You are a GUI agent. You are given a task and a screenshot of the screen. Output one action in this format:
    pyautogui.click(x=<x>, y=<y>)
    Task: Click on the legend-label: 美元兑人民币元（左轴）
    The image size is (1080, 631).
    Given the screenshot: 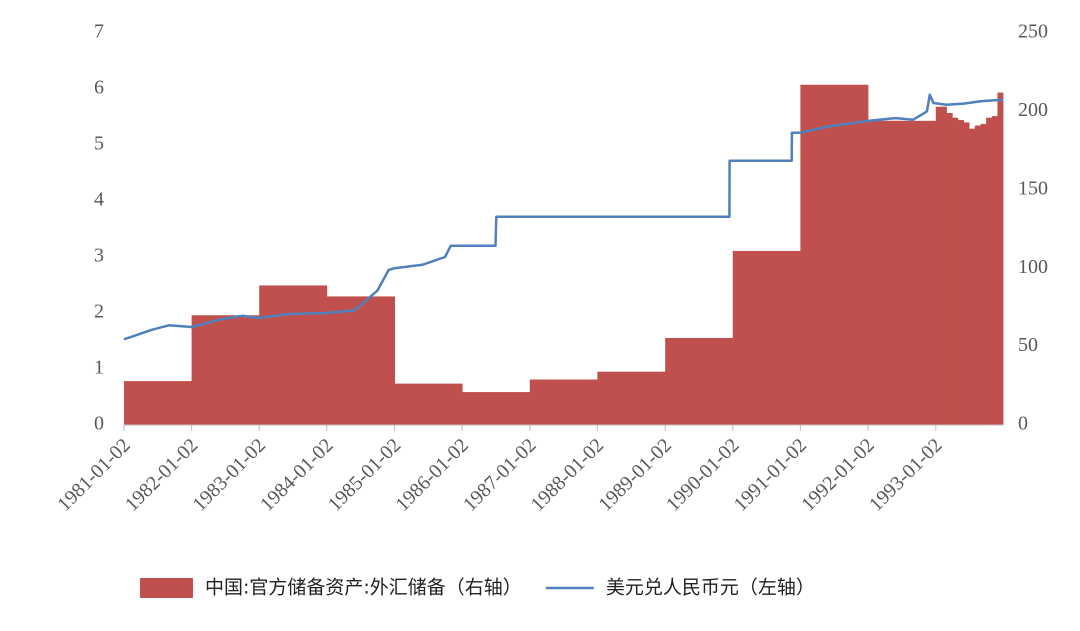 What is the action you would take?
    pyautogui.click(x=710, y=588)
    